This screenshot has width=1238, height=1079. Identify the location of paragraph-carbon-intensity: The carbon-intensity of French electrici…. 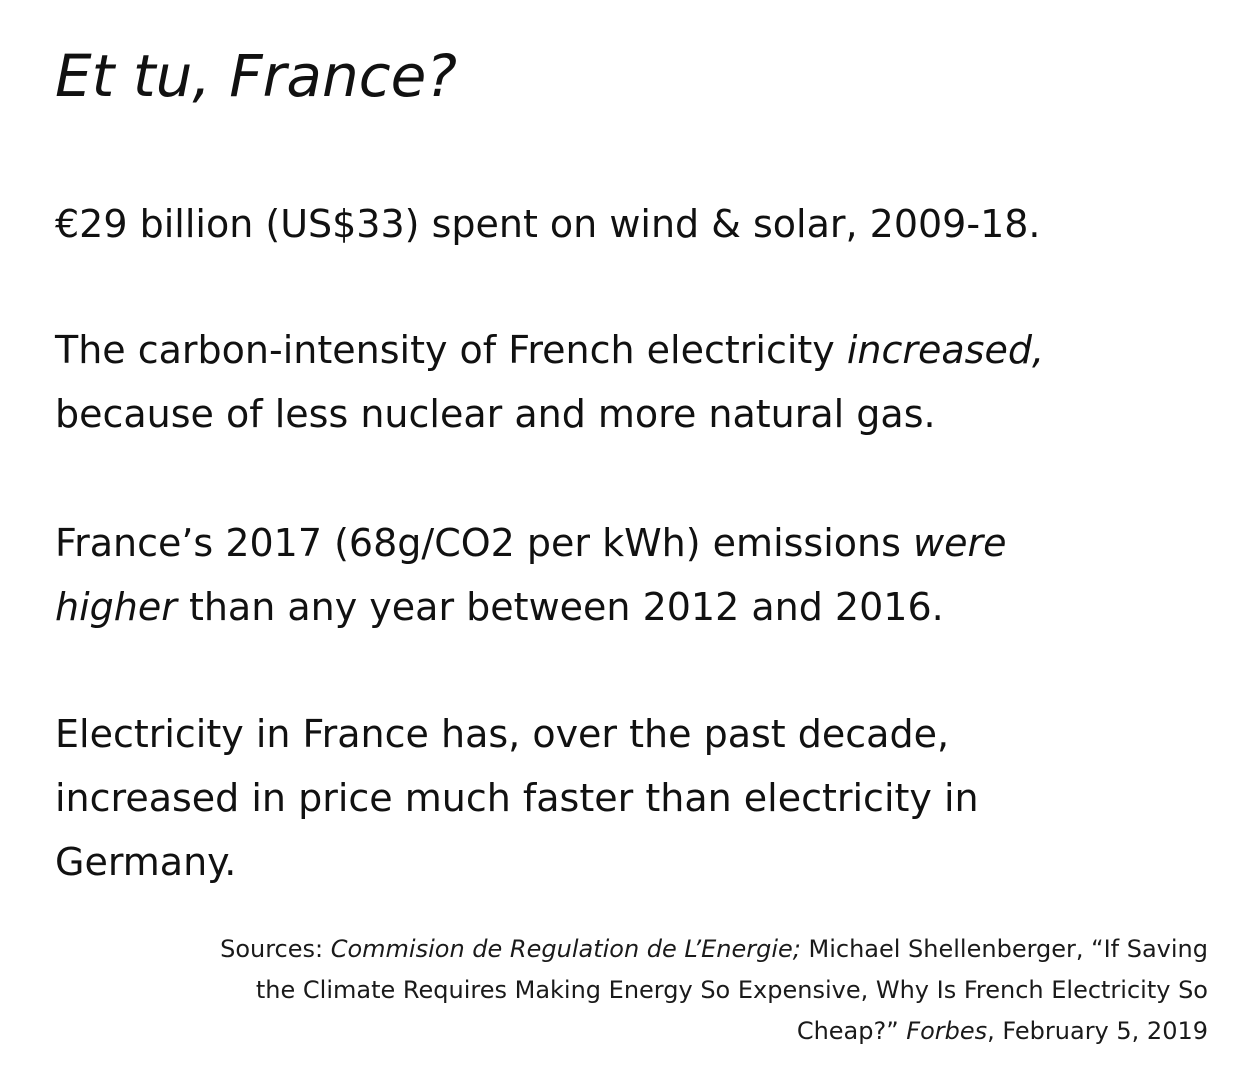
(549, 382).